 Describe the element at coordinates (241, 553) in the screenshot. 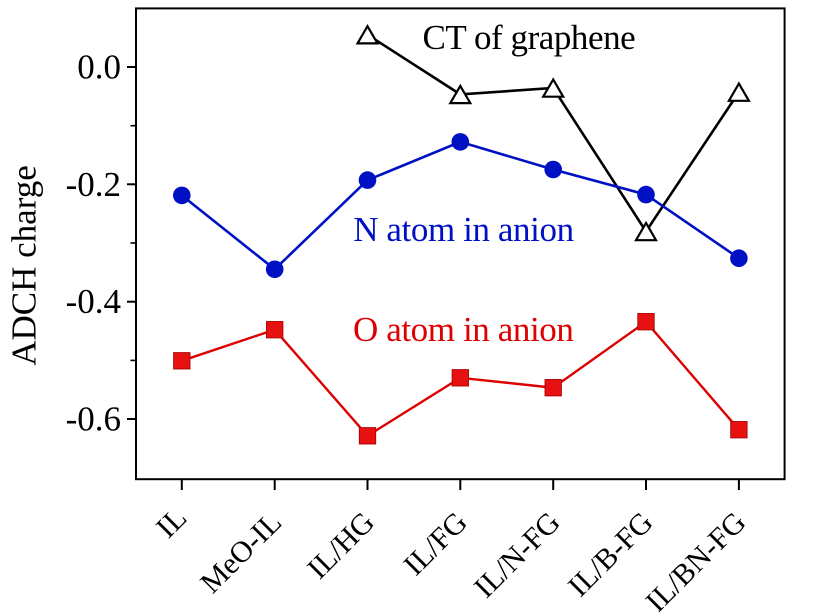

I see `svg-text: MeO-IL` at that location.